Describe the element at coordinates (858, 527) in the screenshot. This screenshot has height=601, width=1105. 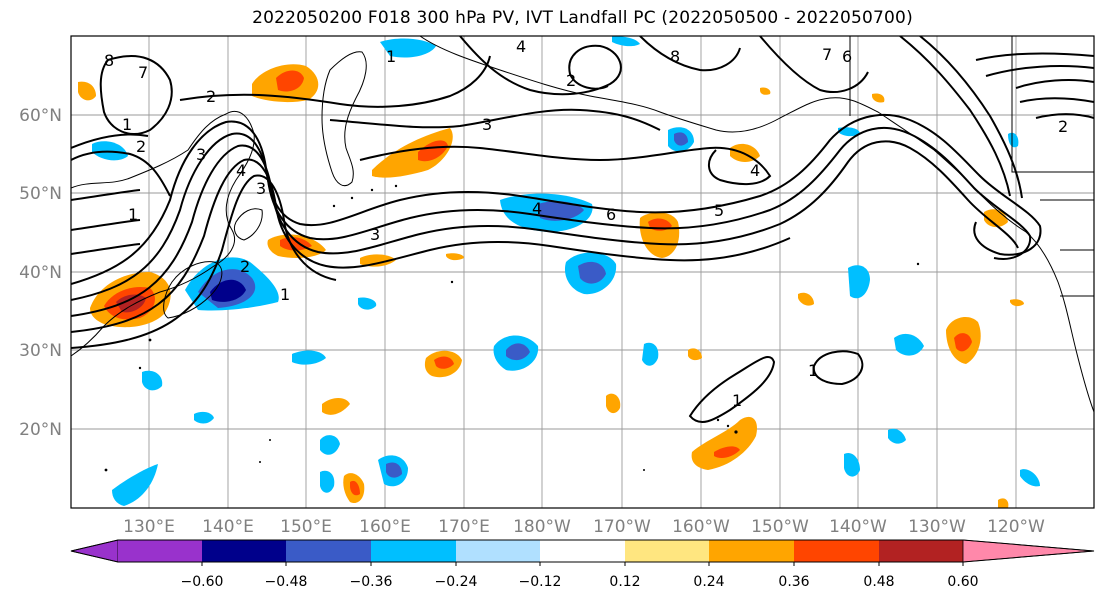
I see `longitude-label: 140°W` at that location.